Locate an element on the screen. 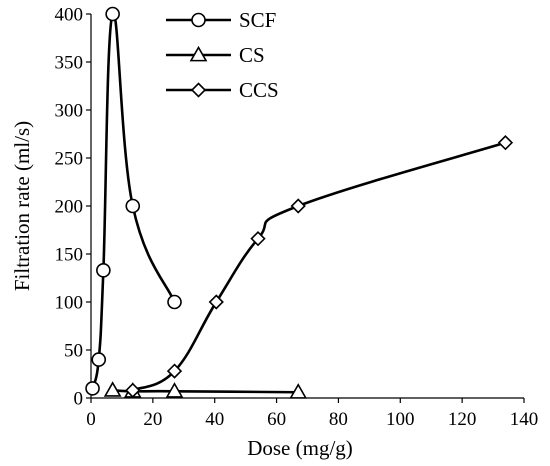 This screenshot has height=466, width=550. x-axis-title: Dose (mg/g) is located at coordinates (300, 448).